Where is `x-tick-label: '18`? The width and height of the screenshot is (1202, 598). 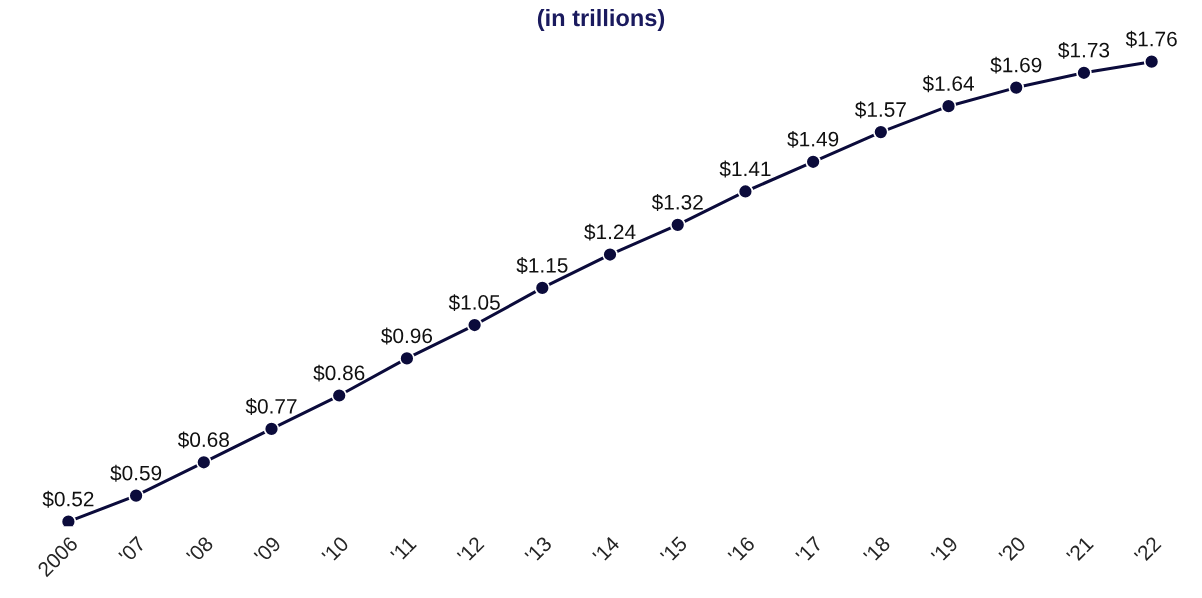 x-tick-label: '18 is located at coordinates (877, 549).